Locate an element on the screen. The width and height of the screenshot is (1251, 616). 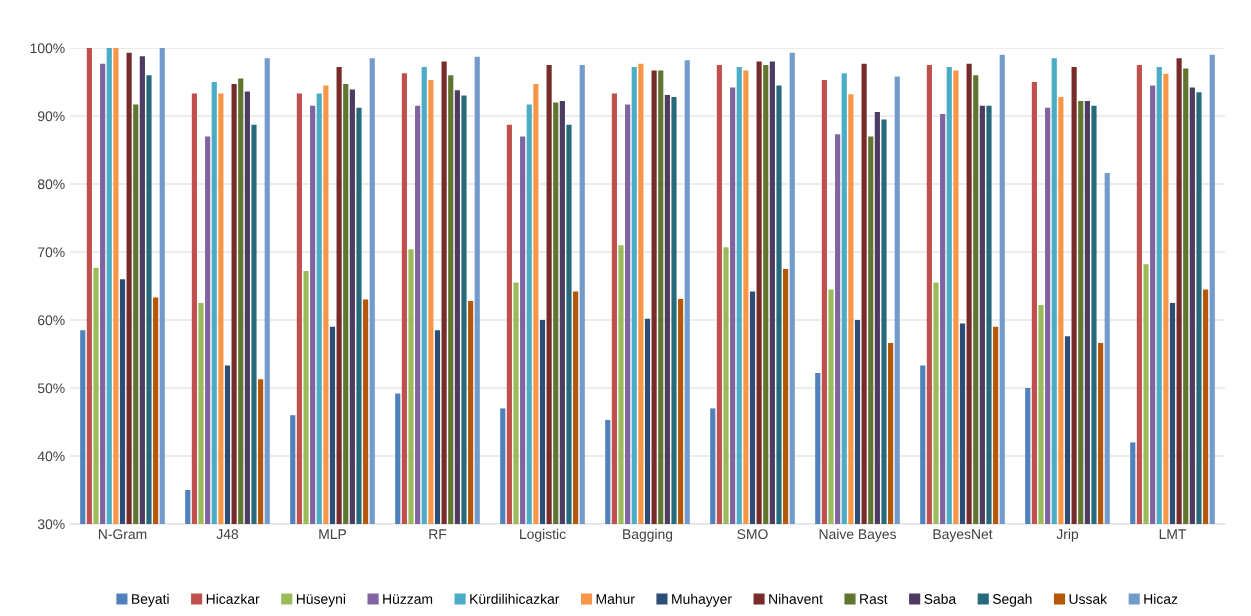
y-tick-label: 40% is located at coordinates (51, 456).